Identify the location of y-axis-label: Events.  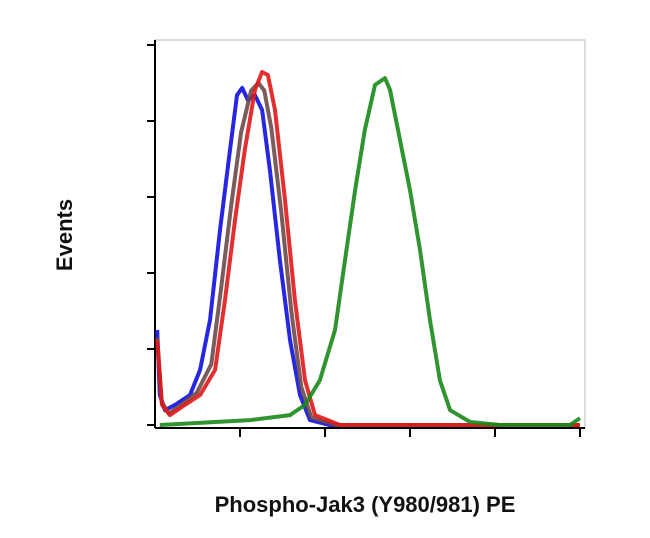
(64, 235).